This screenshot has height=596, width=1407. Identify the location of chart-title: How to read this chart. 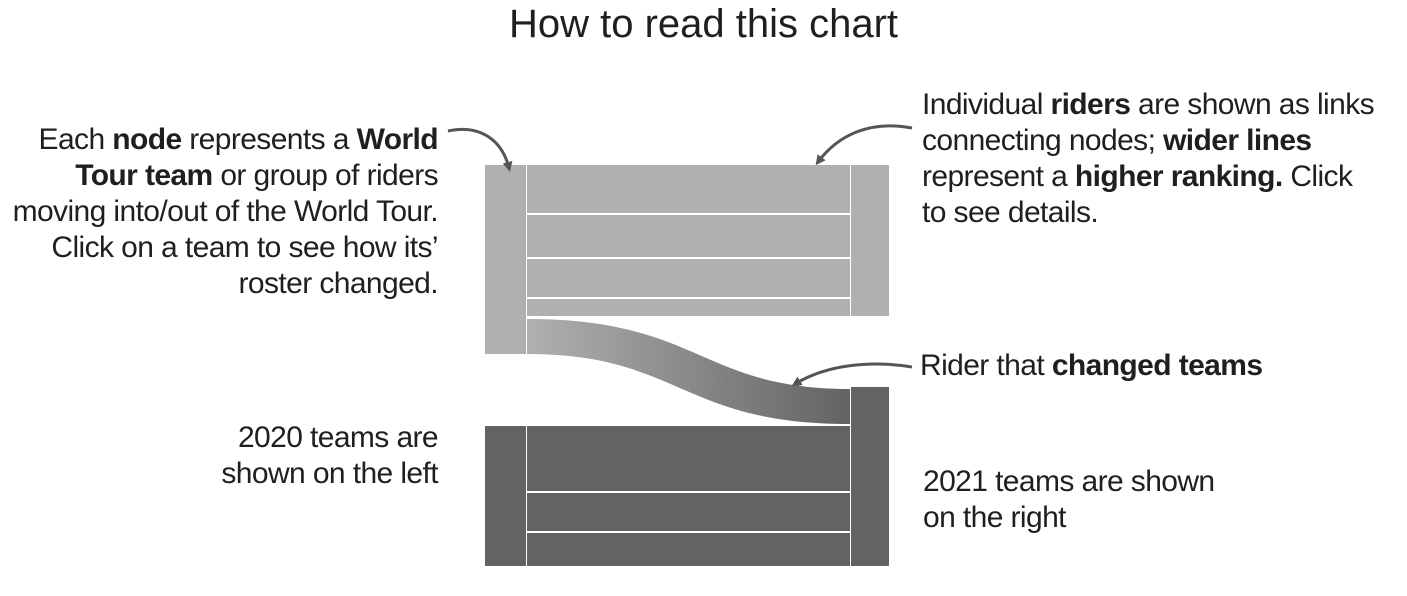
(703, 24).